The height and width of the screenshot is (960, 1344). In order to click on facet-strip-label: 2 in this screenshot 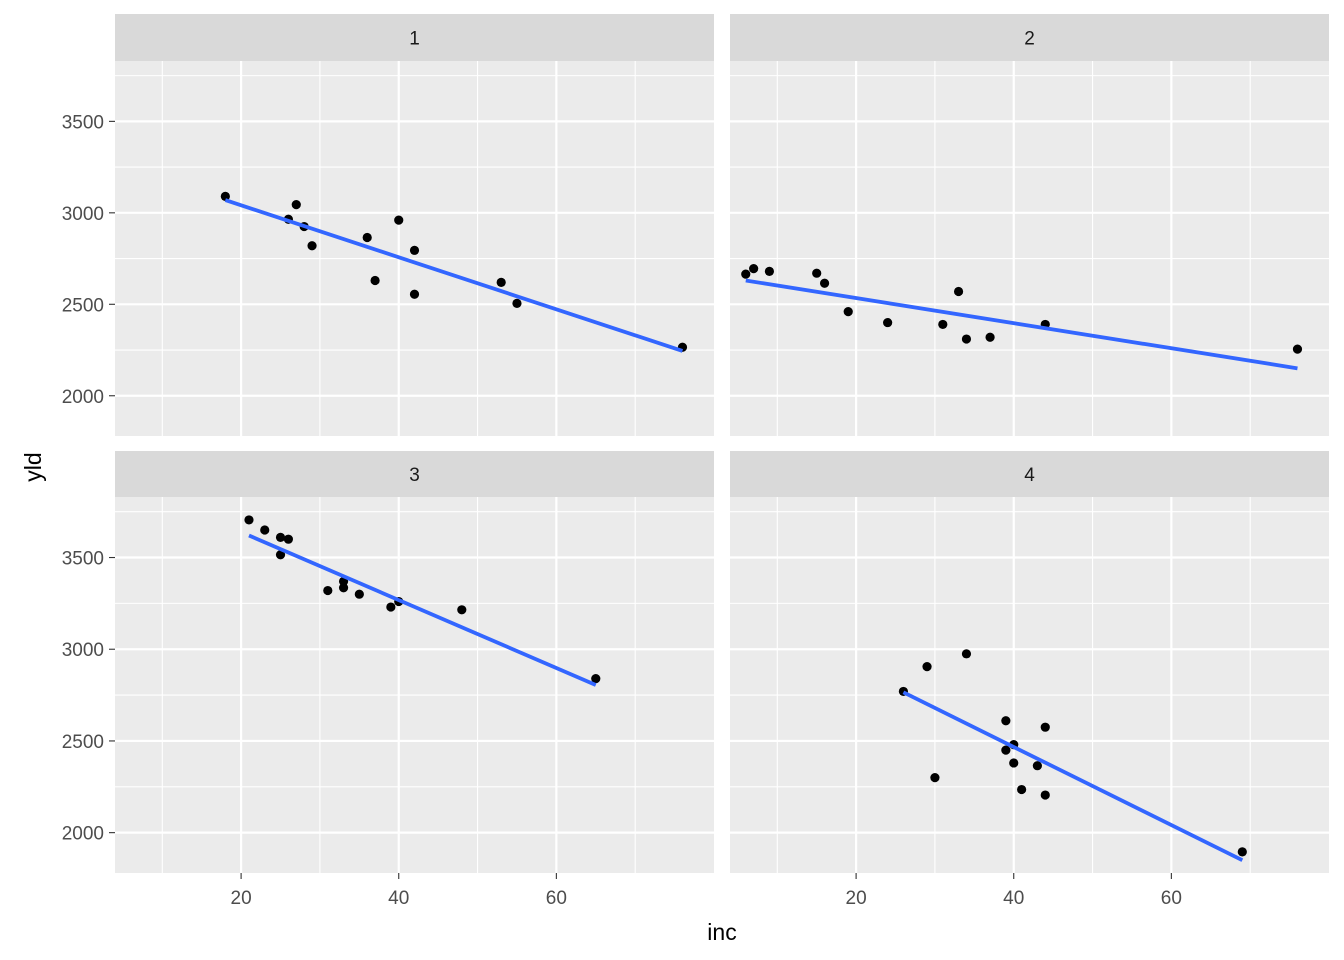, I will do `click(1029, 39)`.